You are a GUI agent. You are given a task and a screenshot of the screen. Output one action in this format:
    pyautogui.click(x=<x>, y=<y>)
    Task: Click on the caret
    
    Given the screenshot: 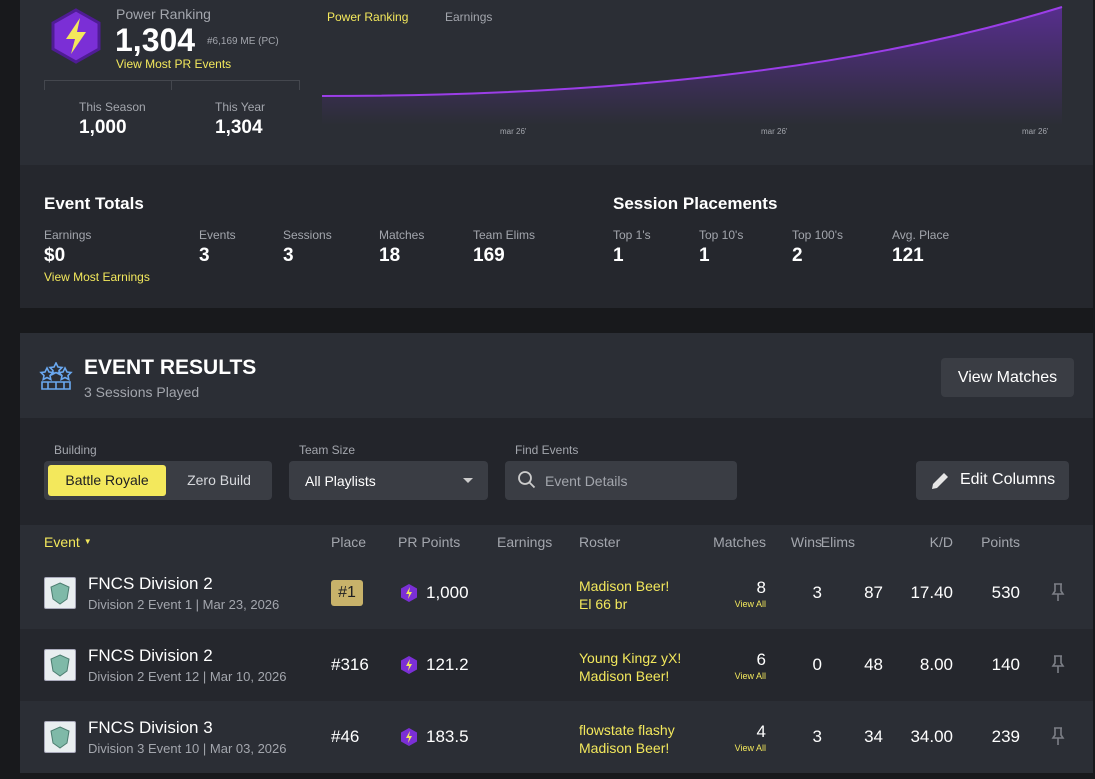 What is the action you would take?
    pyautogui.click(x=468, y=480)
    